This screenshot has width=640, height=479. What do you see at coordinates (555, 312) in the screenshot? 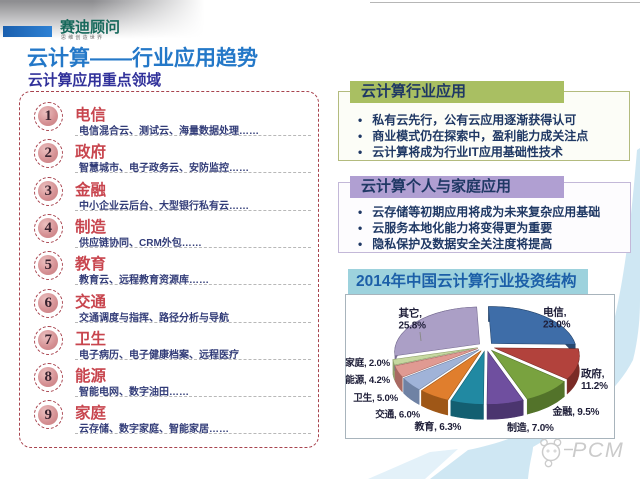
I see `svg-text: 电信,` at bounding box center [555, 312].